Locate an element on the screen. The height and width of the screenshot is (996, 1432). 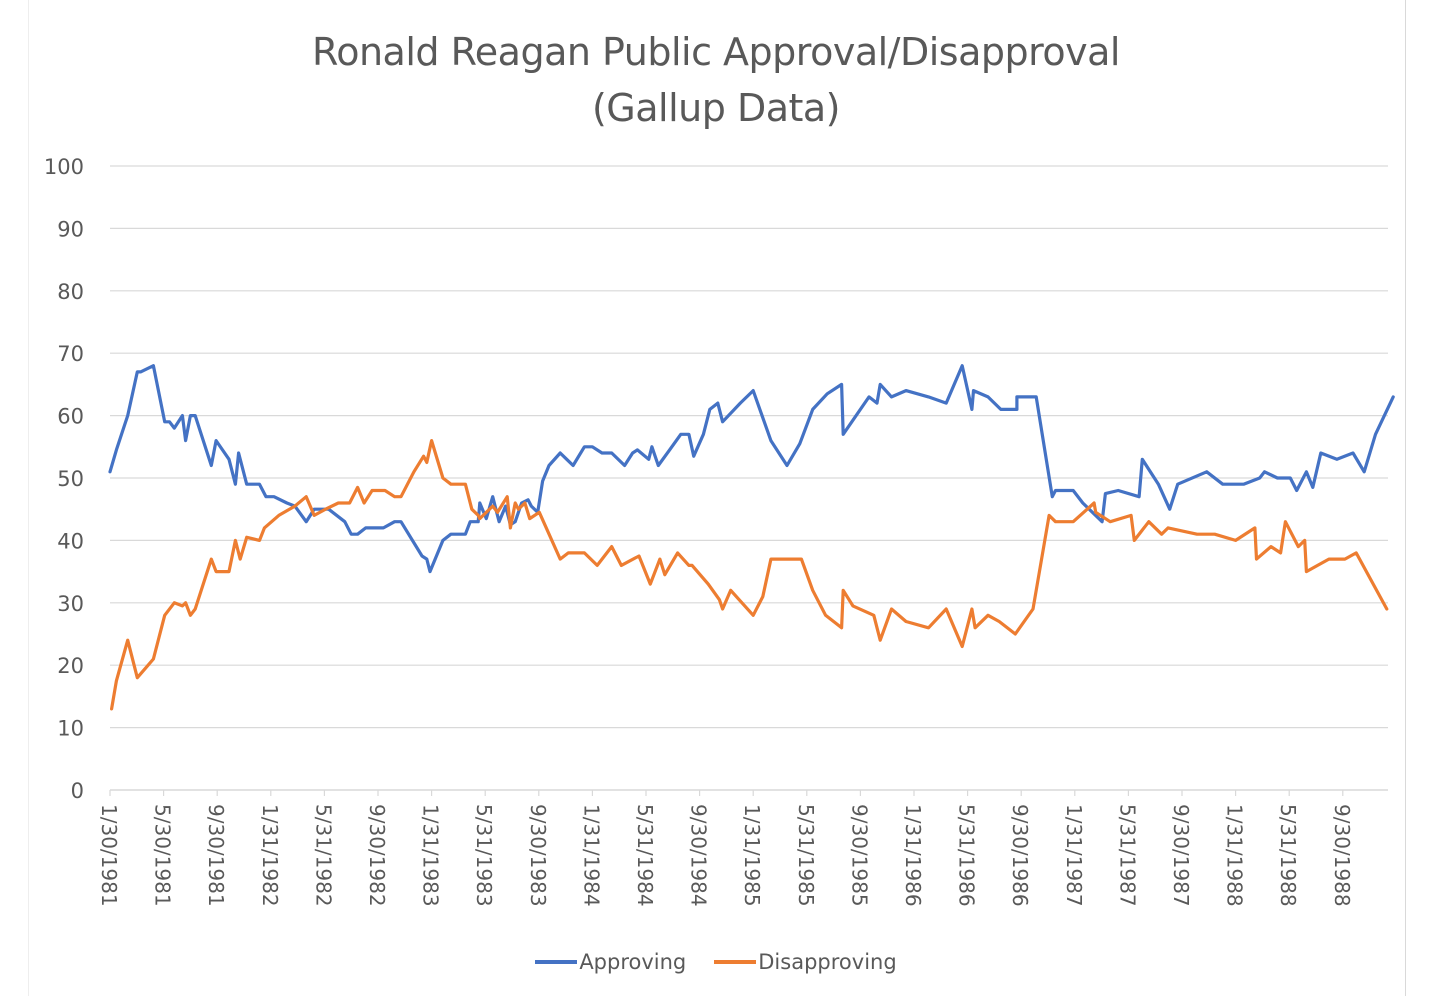
x-tick-label: 5/31/1986 is located at coordinates (967, 855).